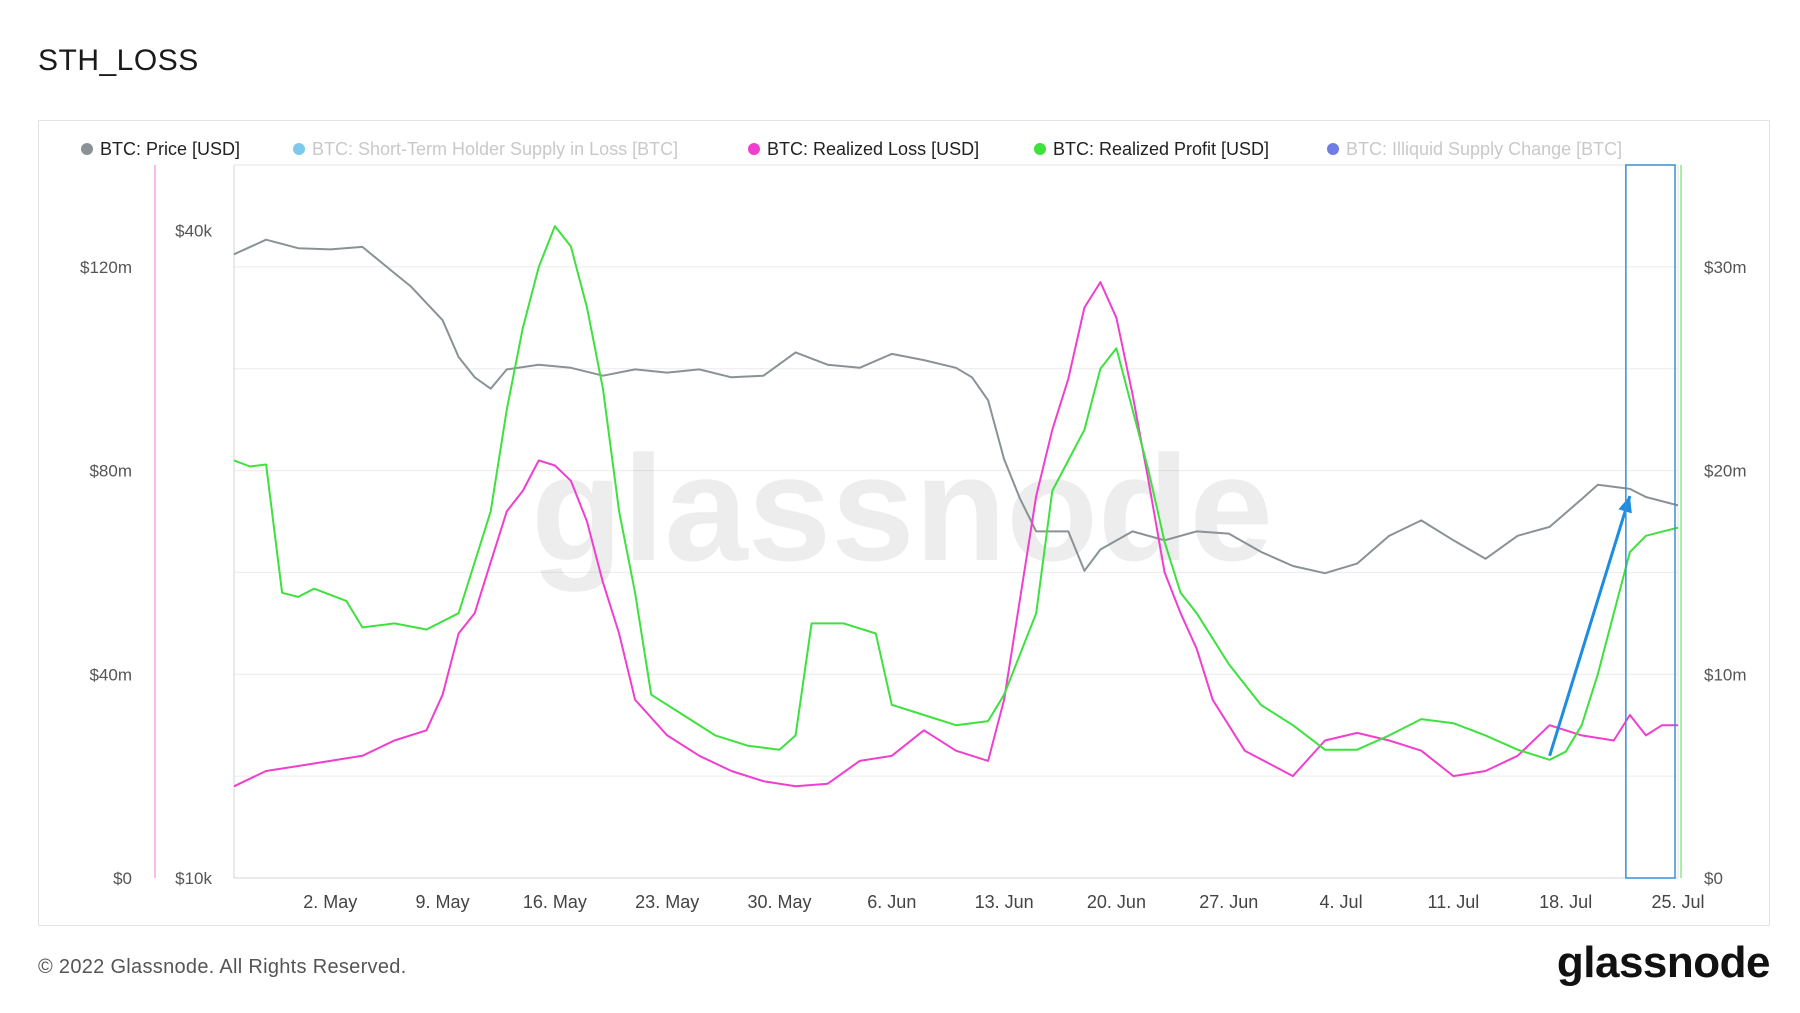 This screenshot has width=1800, height=1013. Describe the element at coordinates (110, 674) in the screenshot. I see `y-left-outer-tick-label: $40m` at that location.